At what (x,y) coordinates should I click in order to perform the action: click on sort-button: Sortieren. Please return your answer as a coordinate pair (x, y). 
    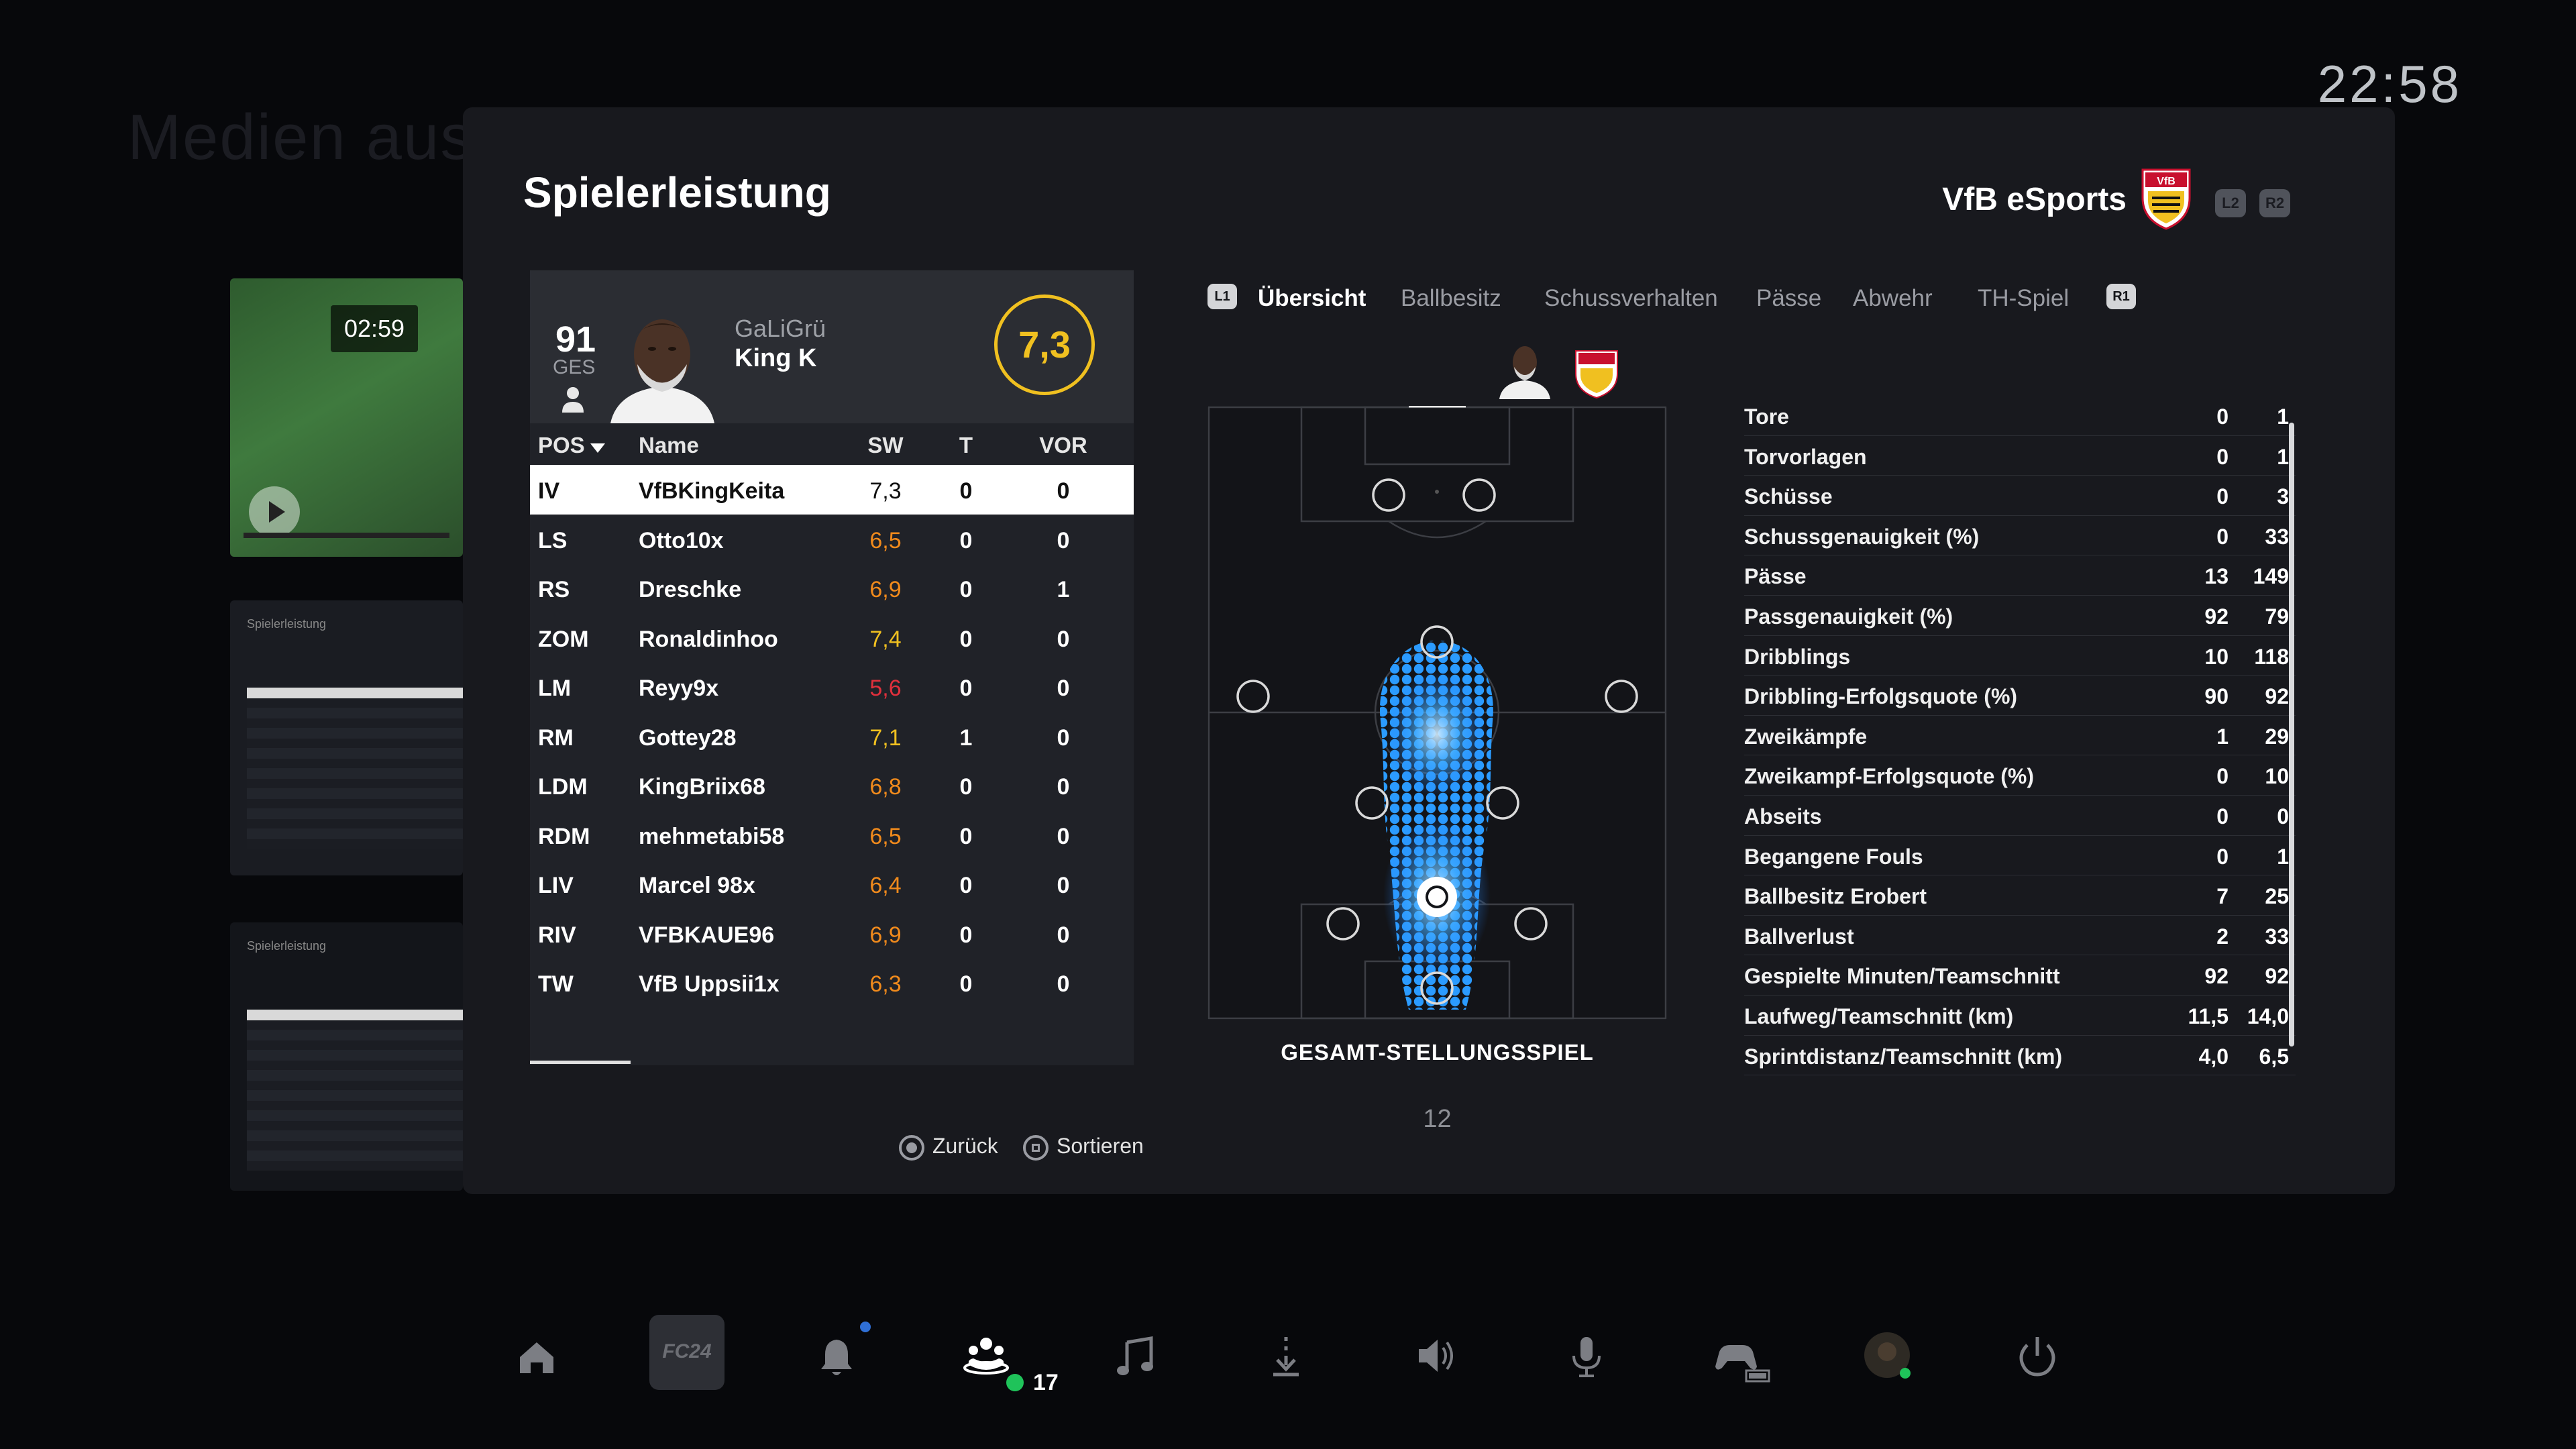
    Looking at the image, I should click on (1083, 1147).